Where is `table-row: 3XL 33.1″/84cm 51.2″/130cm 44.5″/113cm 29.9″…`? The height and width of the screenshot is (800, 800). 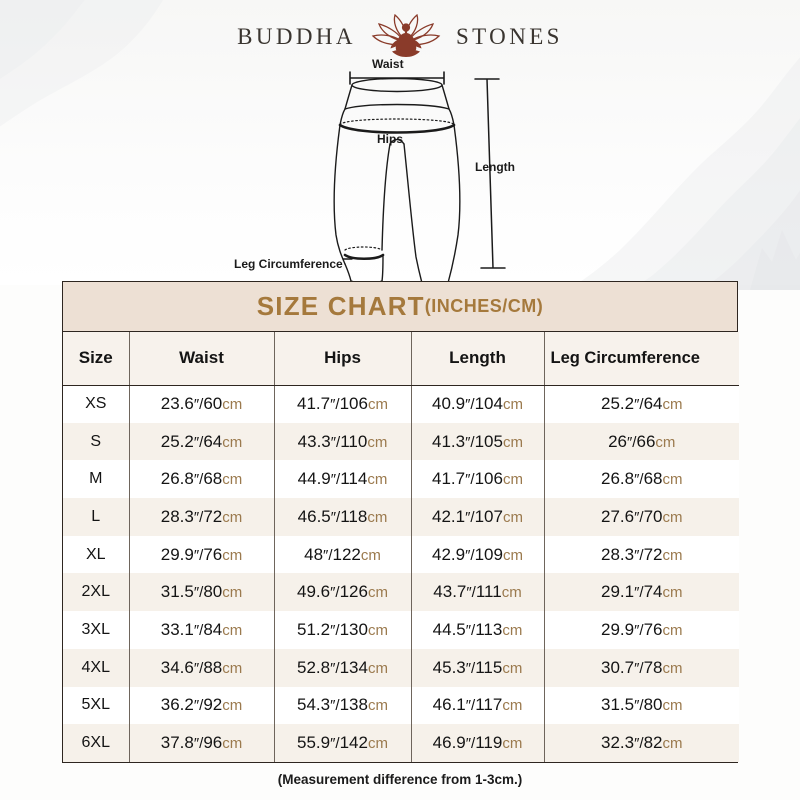 table-row: 3XL 33.1″/84cm 51.2″/130cm 44.5″/113cm 29.9″… is located at coordinates (401, 630).